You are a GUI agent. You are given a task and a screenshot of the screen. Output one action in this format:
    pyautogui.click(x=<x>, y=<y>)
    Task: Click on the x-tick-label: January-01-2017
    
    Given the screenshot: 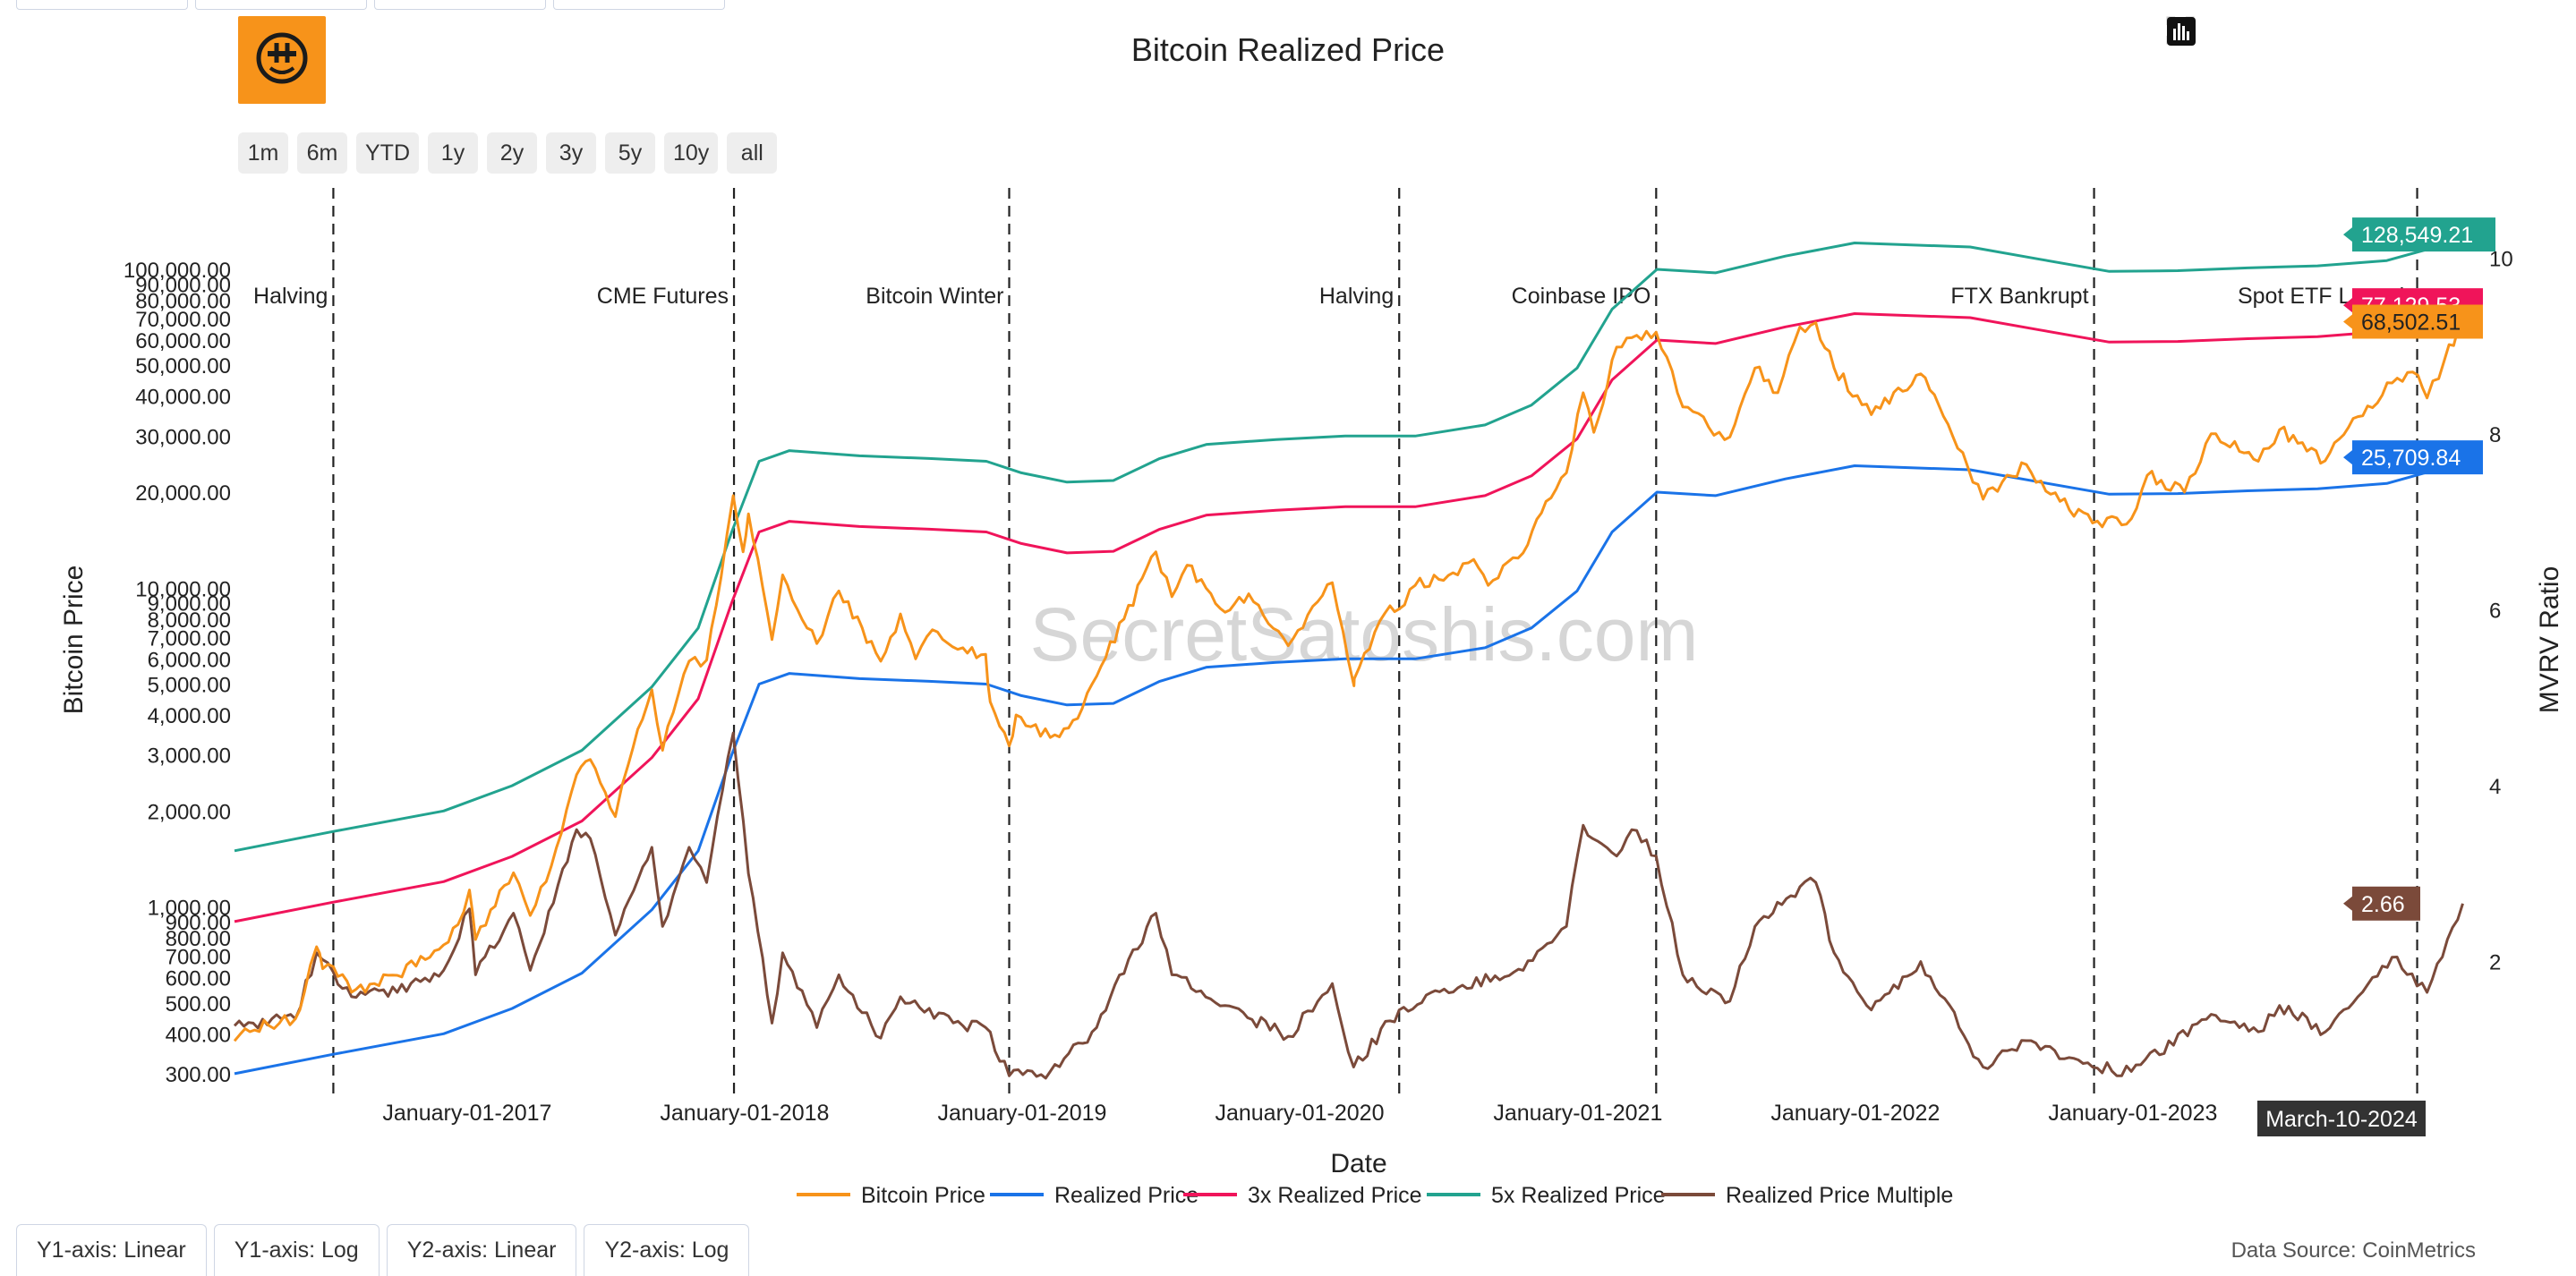 What is the action you would take?
    pyautogui.click(x=466, y=1113)
    